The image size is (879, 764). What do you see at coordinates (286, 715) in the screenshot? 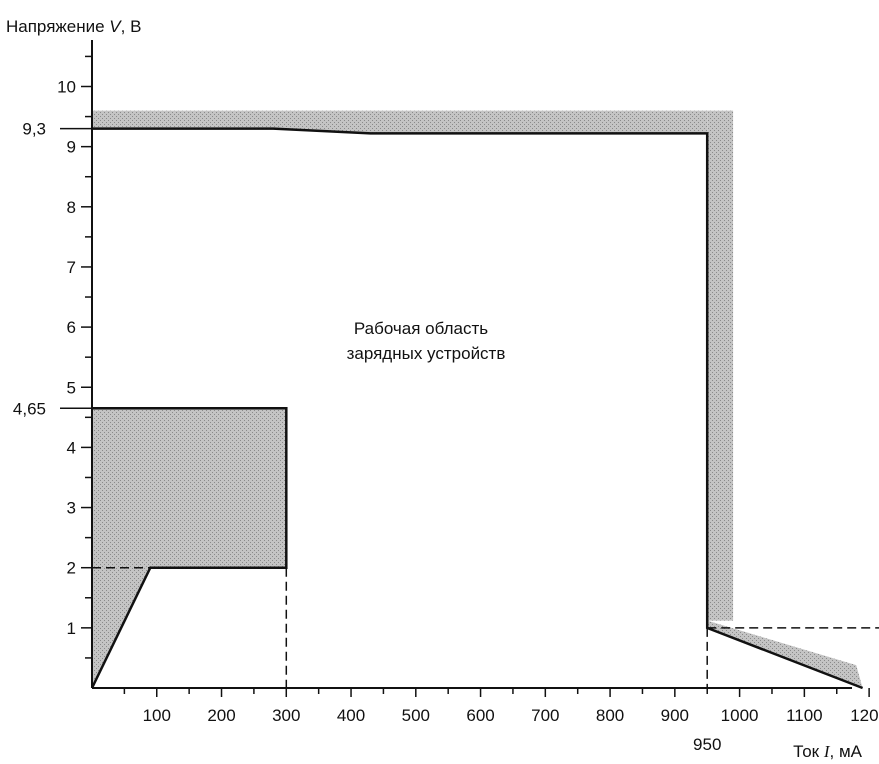
I see `x-tick-label-300: 300` at bounding box center [286, 715].